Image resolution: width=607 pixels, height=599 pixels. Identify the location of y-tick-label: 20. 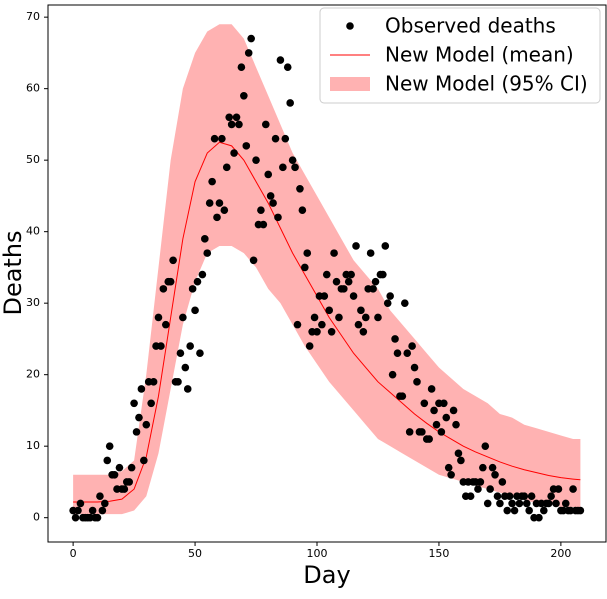
(33, 374).